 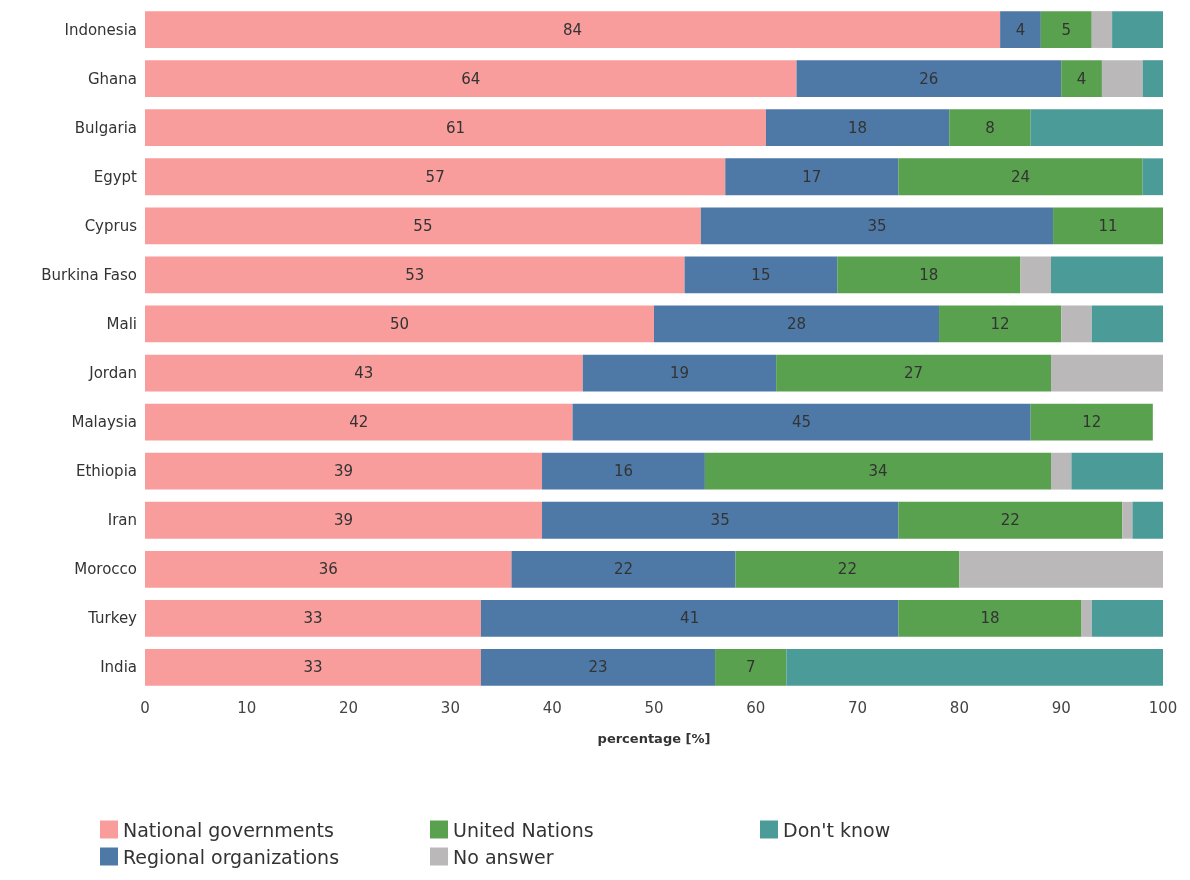 What do you see at coordinates (111, 225) in the screenshot?
I see `y-tick-label: Cyprus` at bounding box center [111, 225].